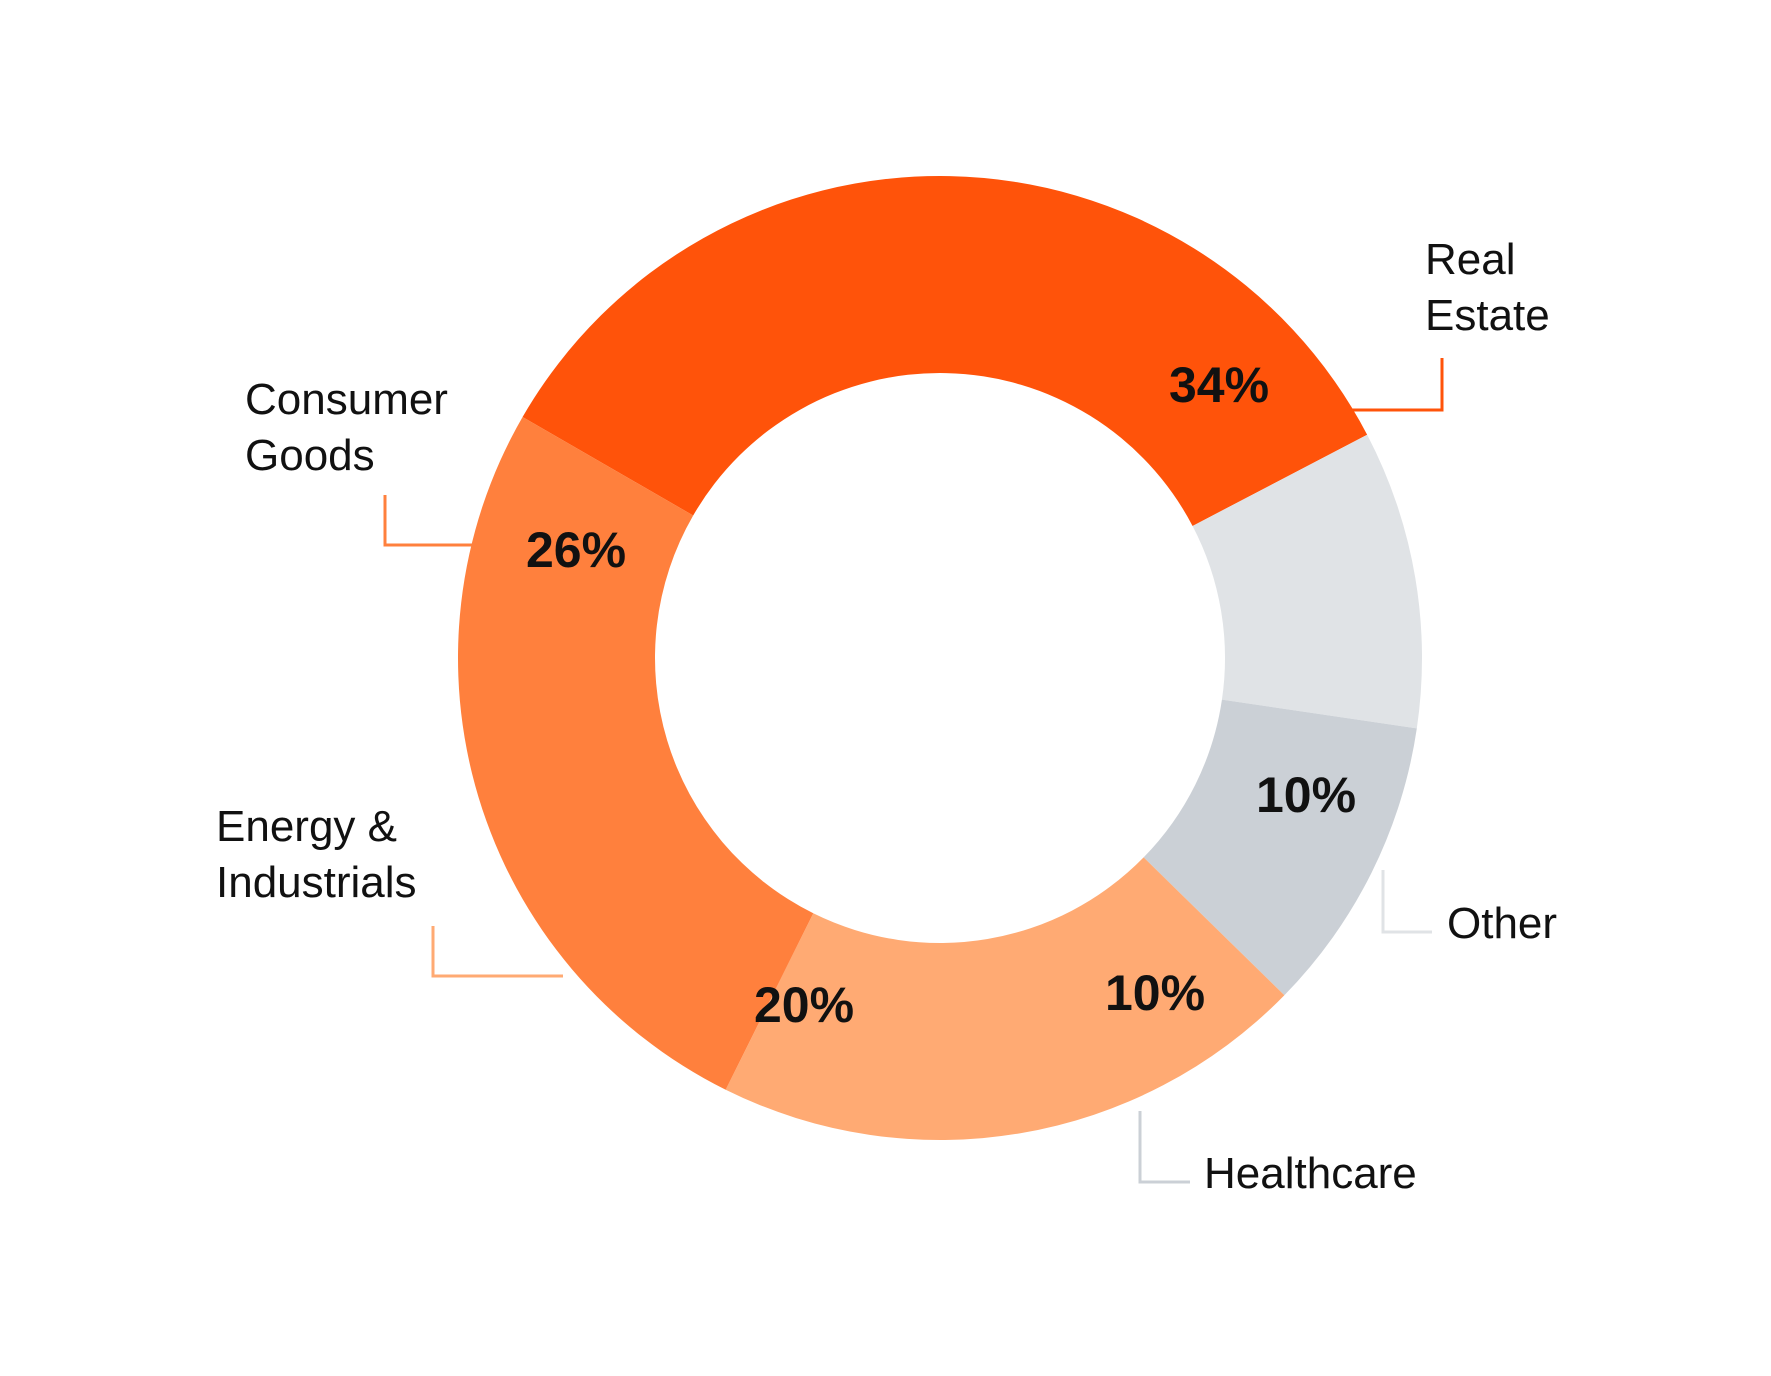 This screenshot has height=1376, width=1771. What do you see at coordinates (1502, 923) in the screenshot?
I see `slice-category-label: Other` at bounding box center [1502, 923].